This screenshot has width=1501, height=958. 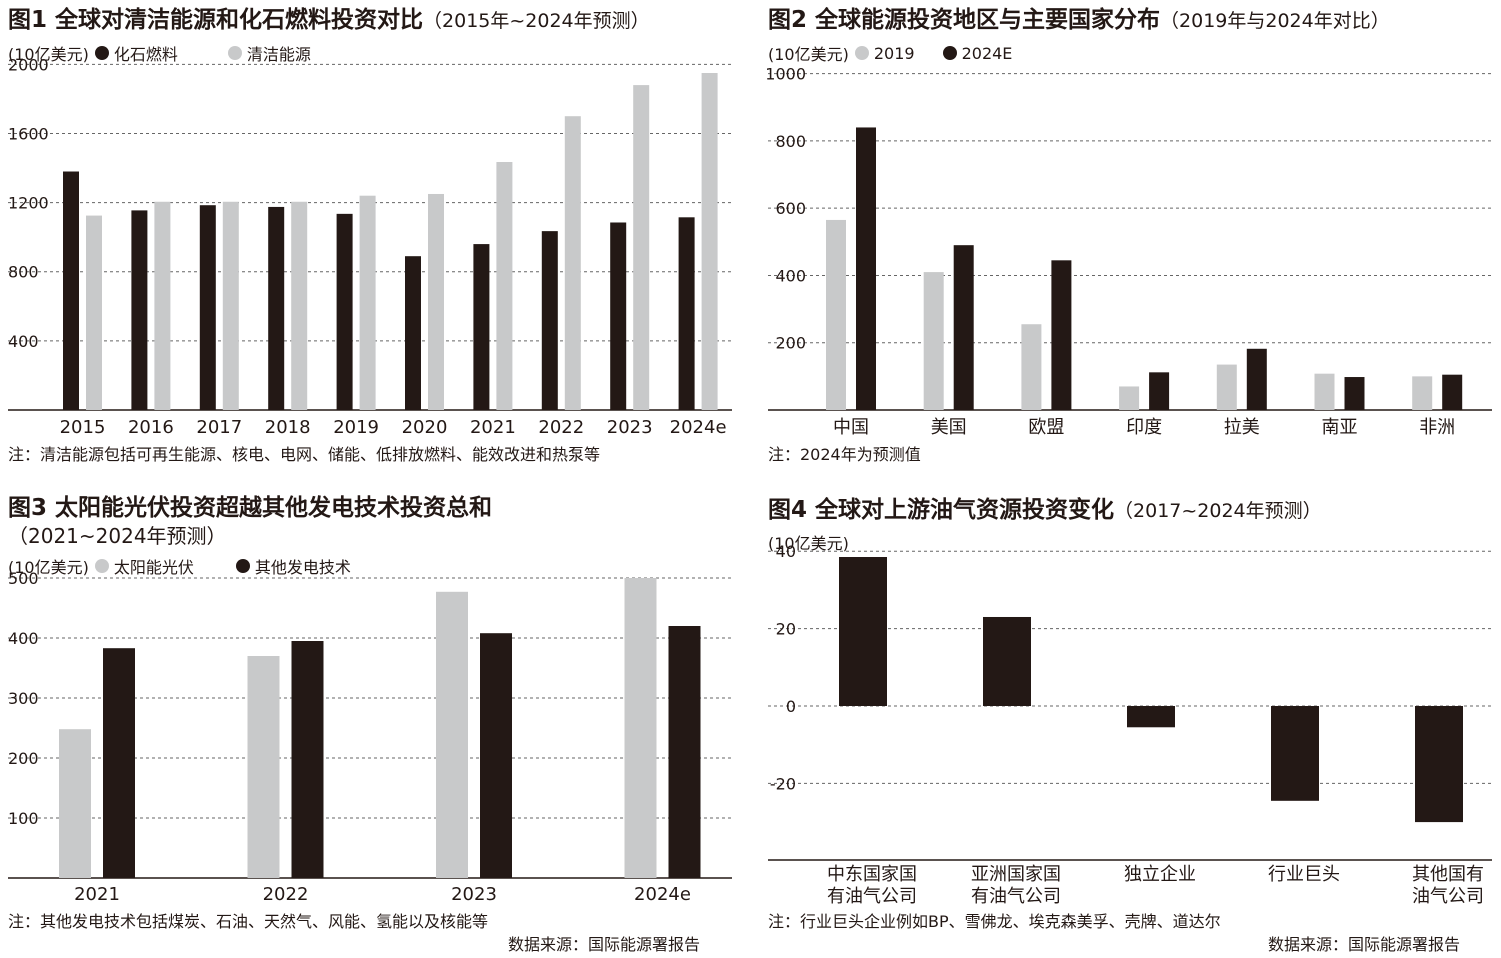 I want to click on fig3-legend-item-other: 其他发电技术, so click(x=293, y=566).